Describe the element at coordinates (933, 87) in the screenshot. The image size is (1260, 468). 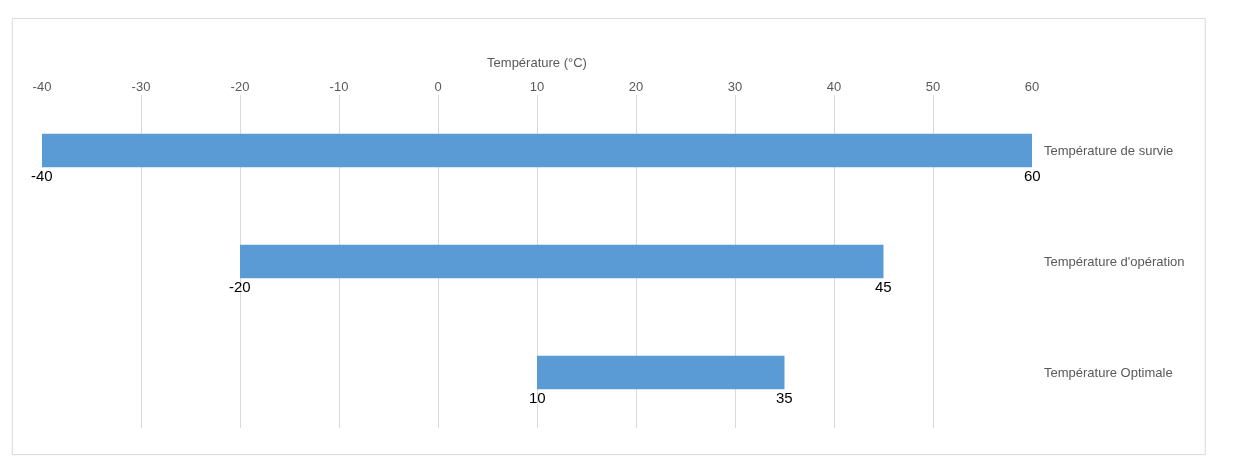
I see `x-tick-label: 50` at that location.